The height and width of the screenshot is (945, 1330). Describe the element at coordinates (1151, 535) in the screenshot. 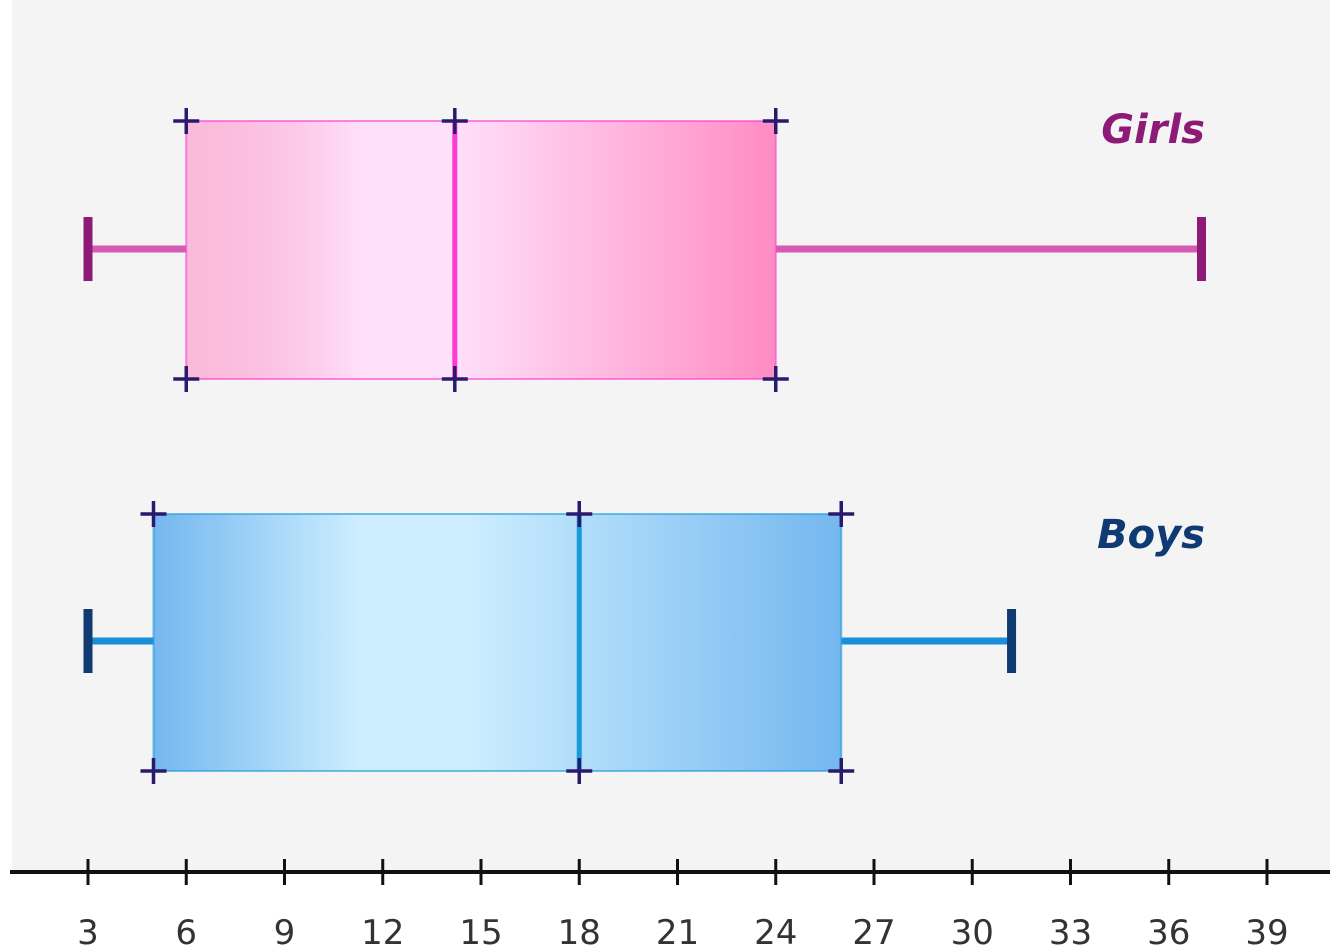

I see `boys-series-label: Boys` at that location.